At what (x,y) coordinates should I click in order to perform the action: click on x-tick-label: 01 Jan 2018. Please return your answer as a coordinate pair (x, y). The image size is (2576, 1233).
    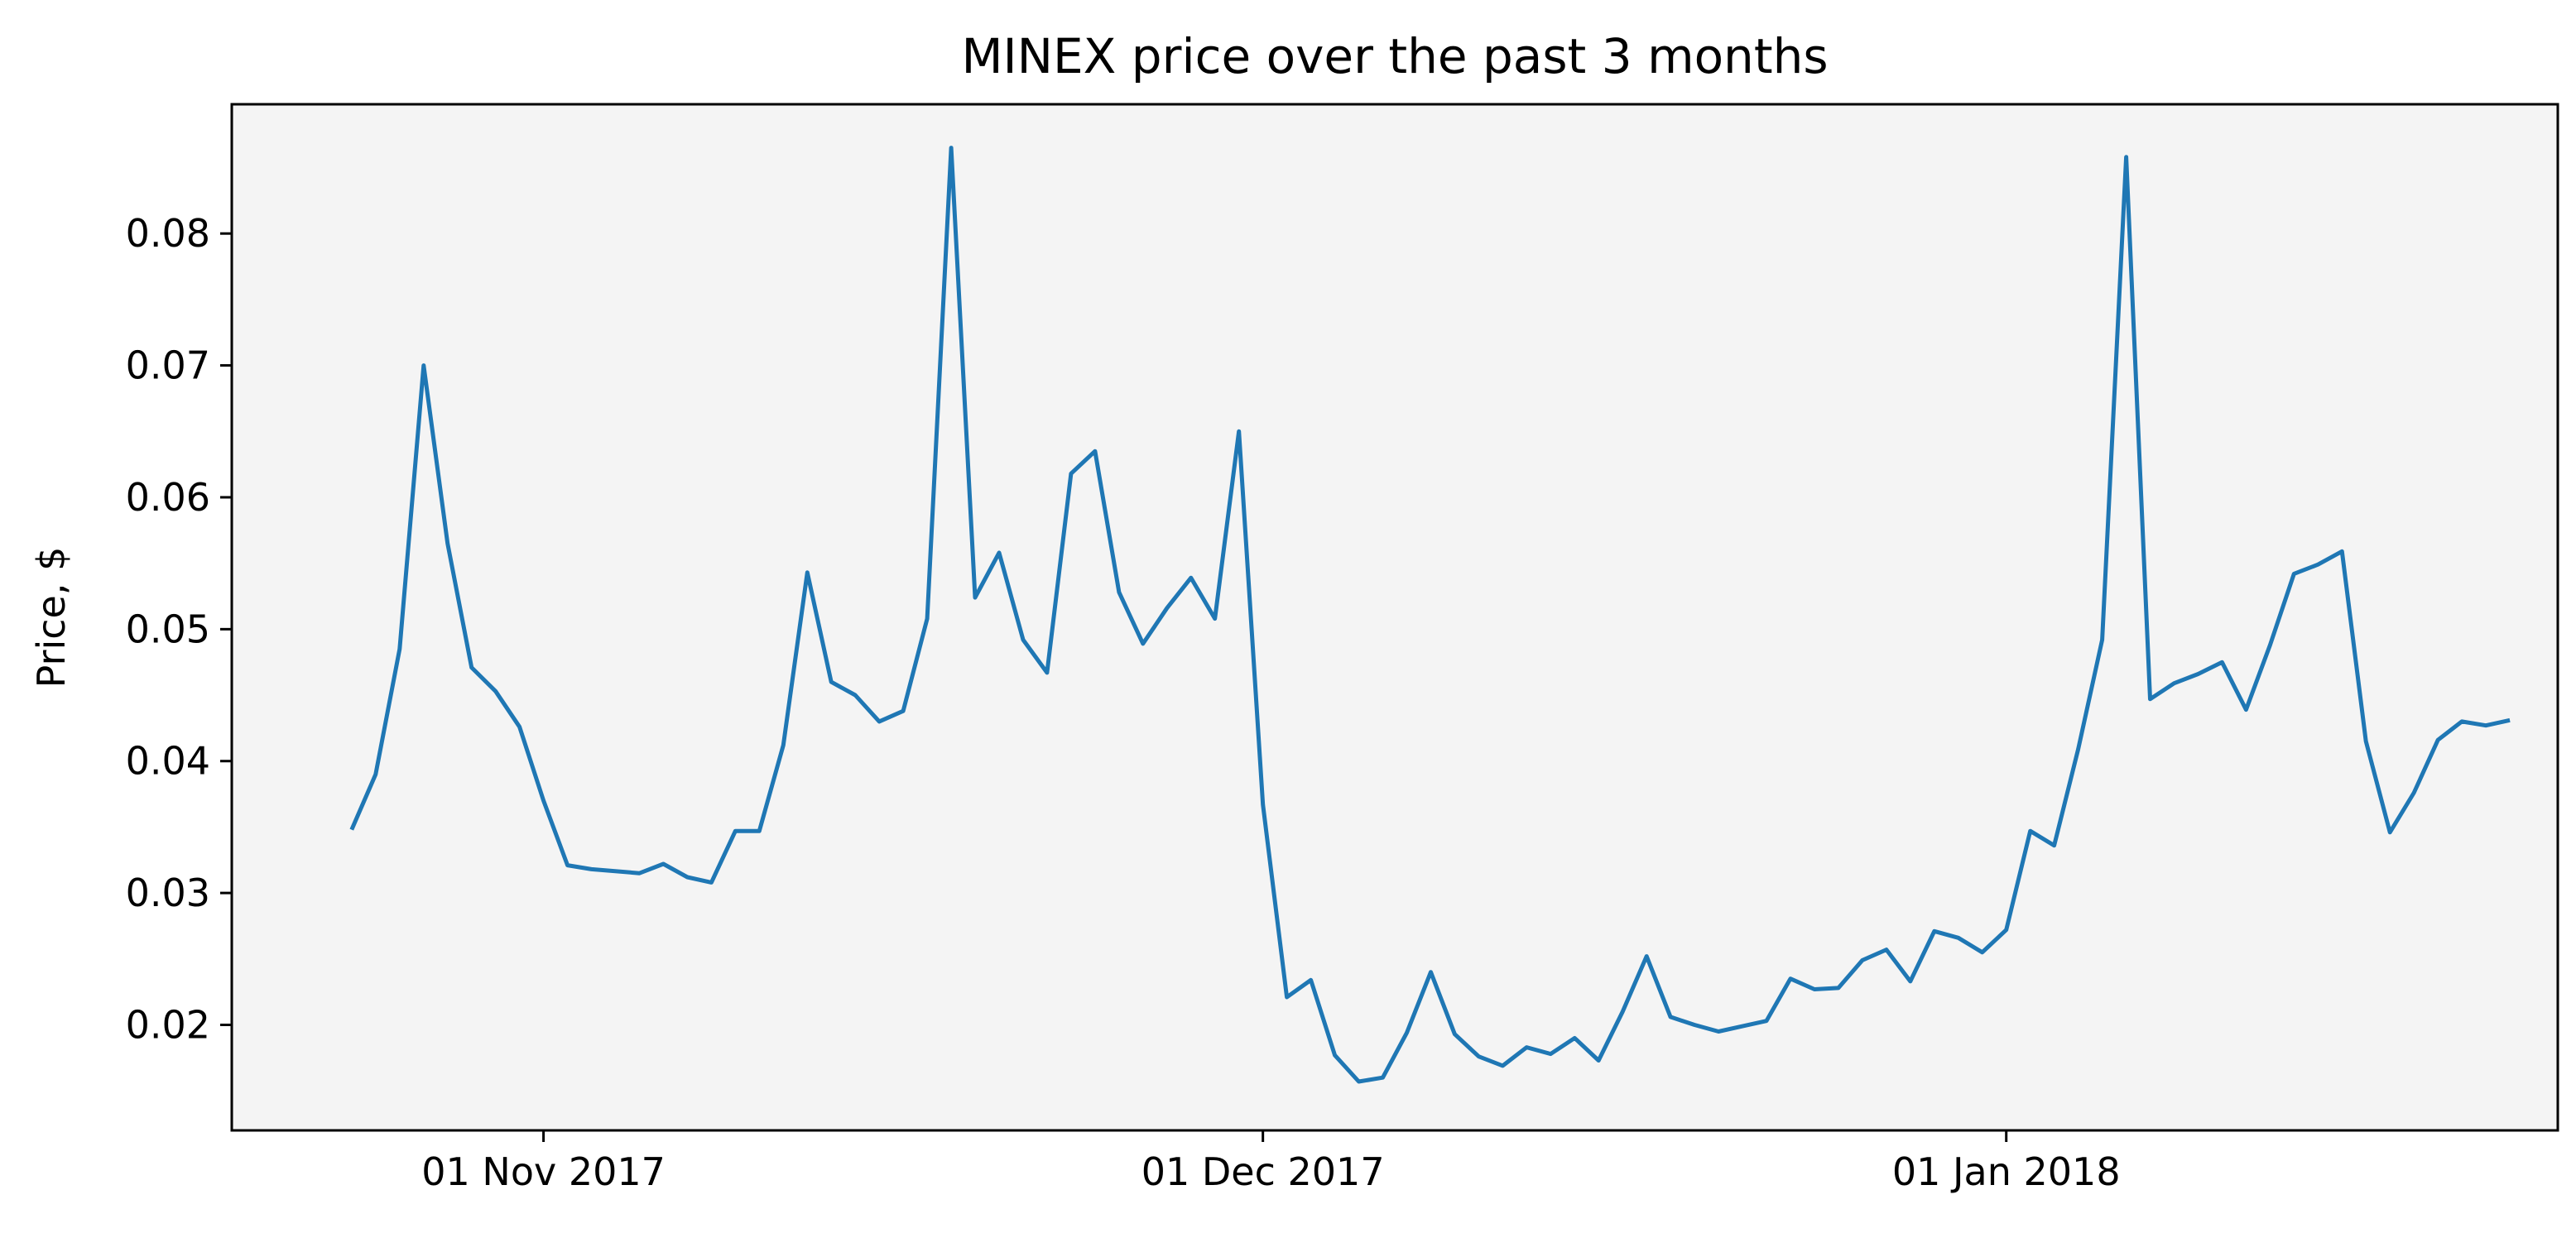
    Looking at the image, I should click on (2006, 1171).